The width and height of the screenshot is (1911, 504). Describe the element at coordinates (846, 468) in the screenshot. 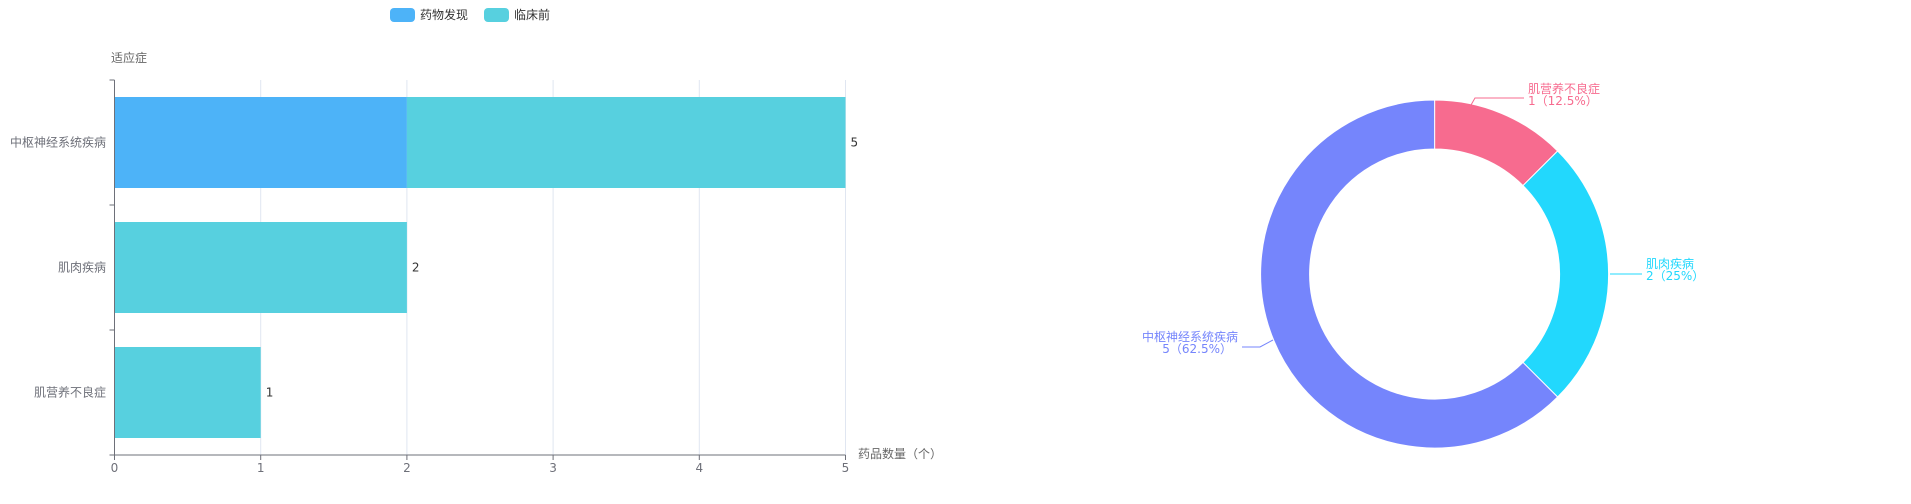

I see `x-tick-label: 5` at that location.